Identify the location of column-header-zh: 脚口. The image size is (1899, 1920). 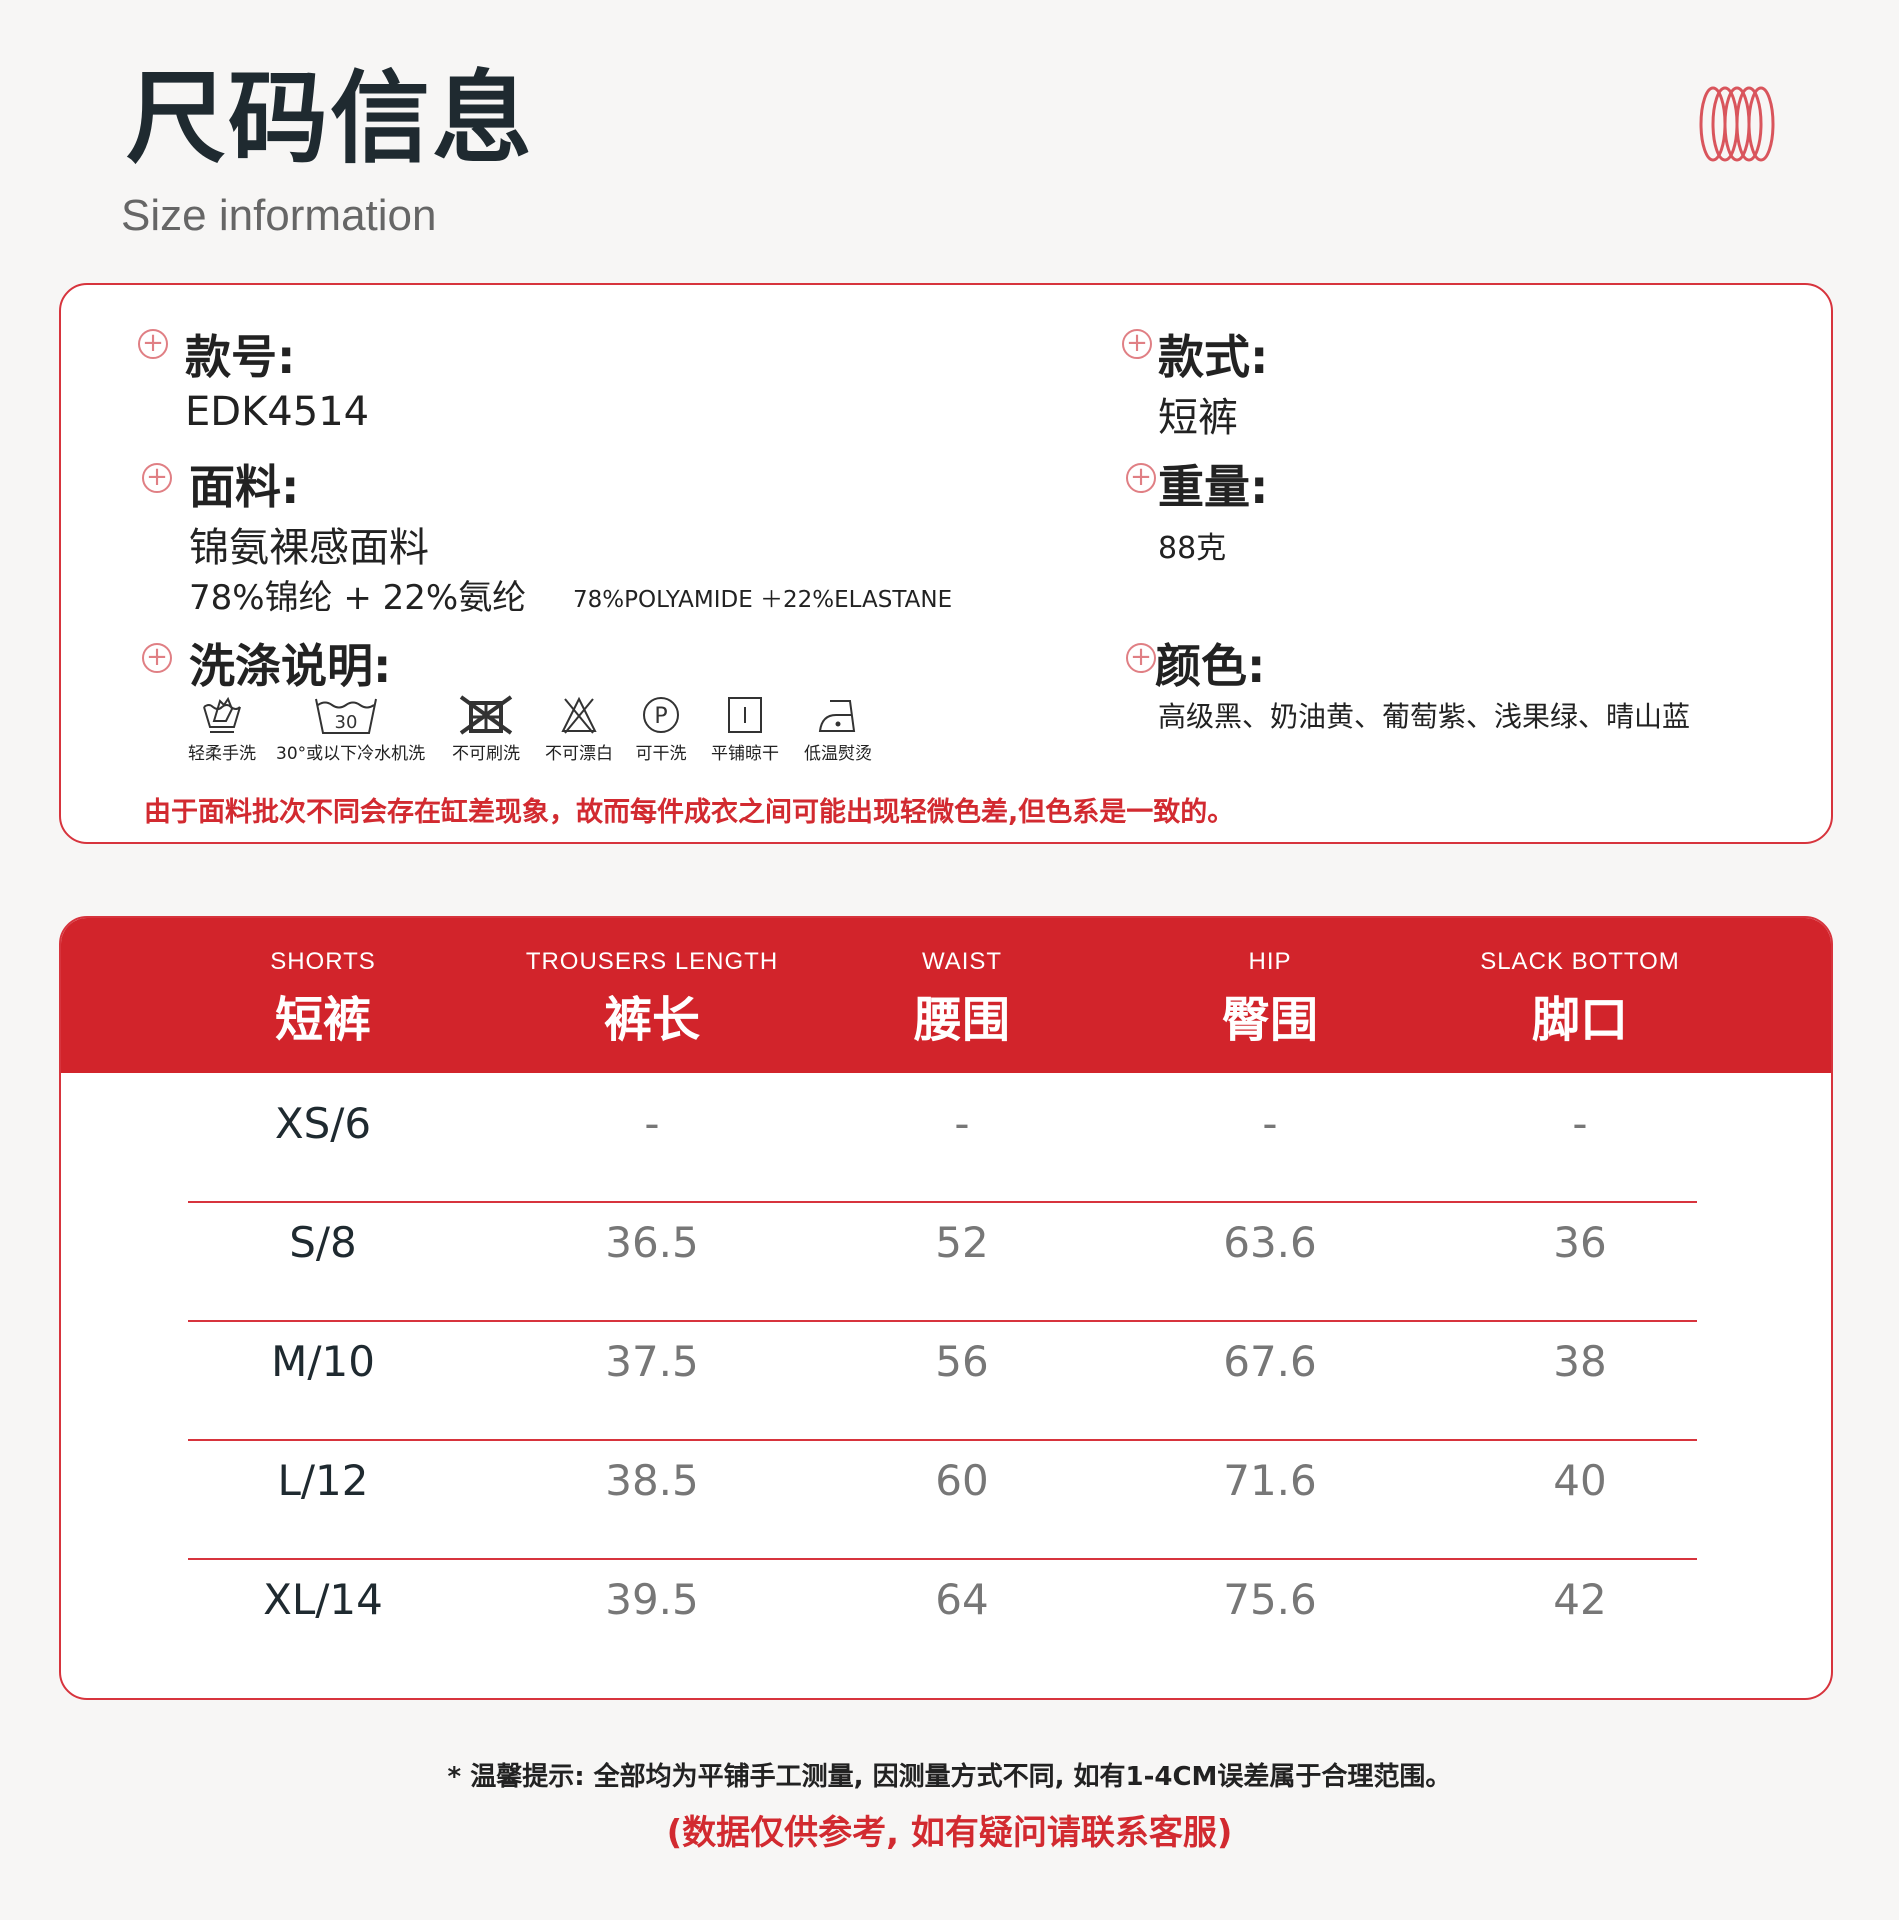
(1579, 1020).